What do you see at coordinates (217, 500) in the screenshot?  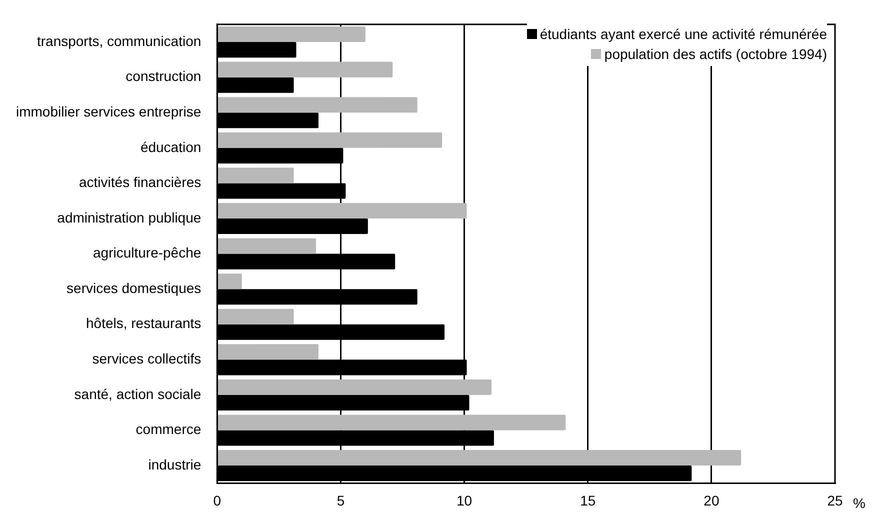 I see `x-tick-label: 0` at bounding box center [217, 500].